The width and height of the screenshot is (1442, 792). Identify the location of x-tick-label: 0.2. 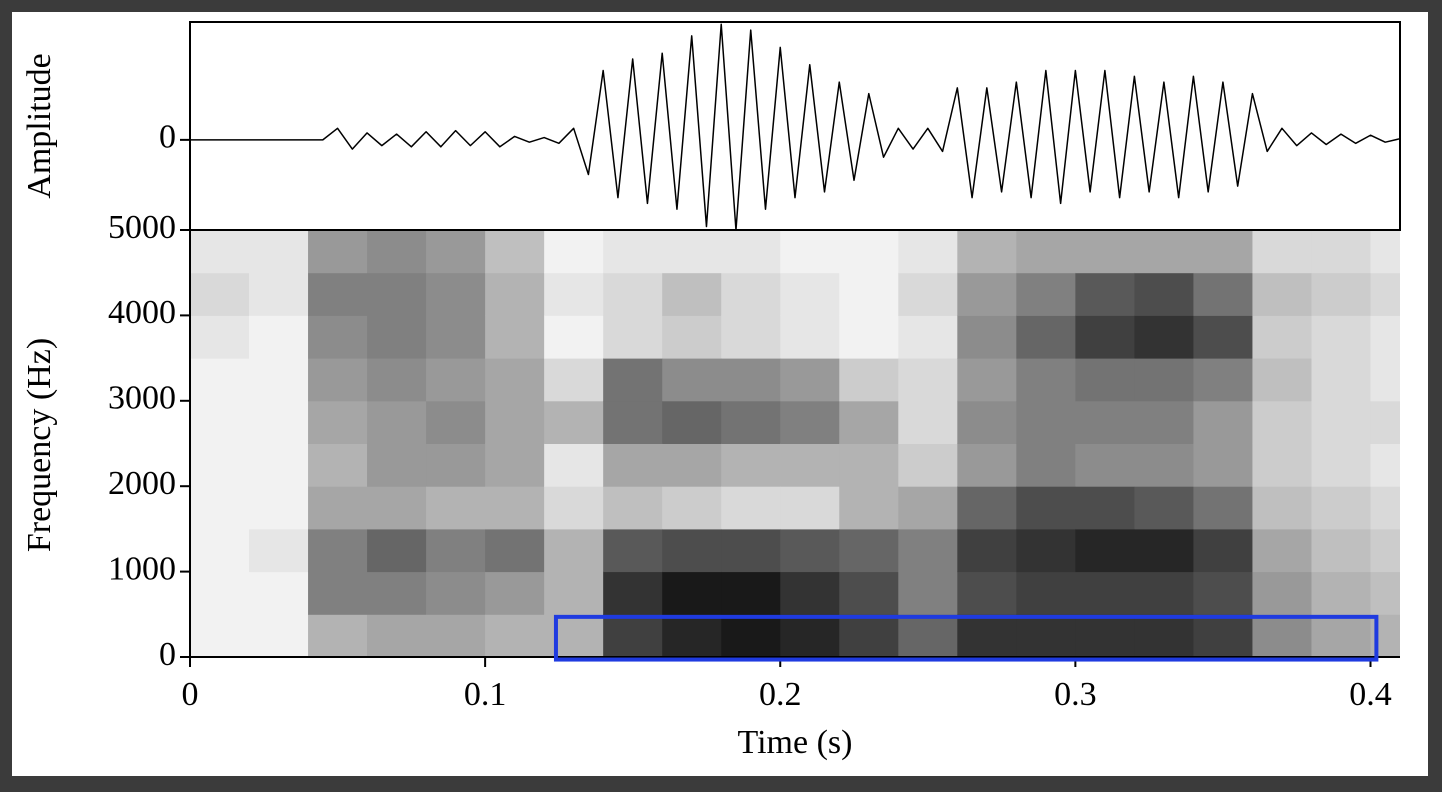
(780, 694).